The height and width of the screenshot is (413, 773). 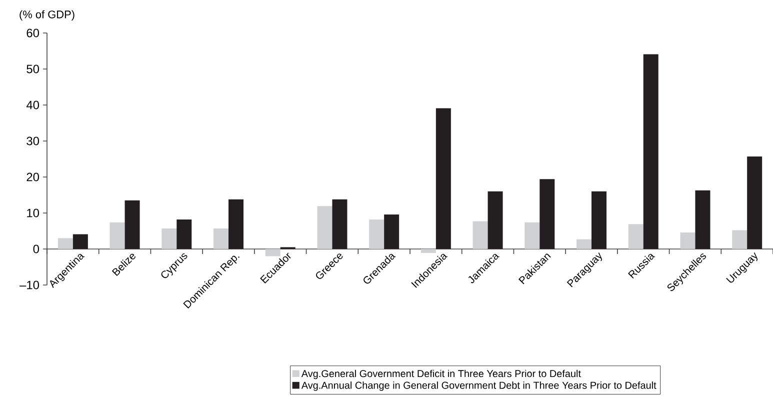 I want to click on y-tick-label: 30, so click(x=33, y=141).